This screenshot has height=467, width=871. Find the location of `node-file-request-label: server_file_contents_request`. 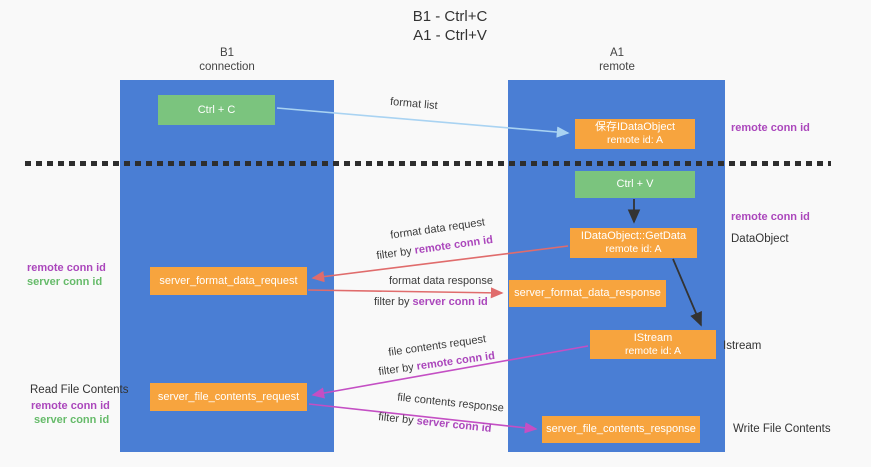

node-file-request-label: server_file_contents_request is located at coordinates (228, 396).